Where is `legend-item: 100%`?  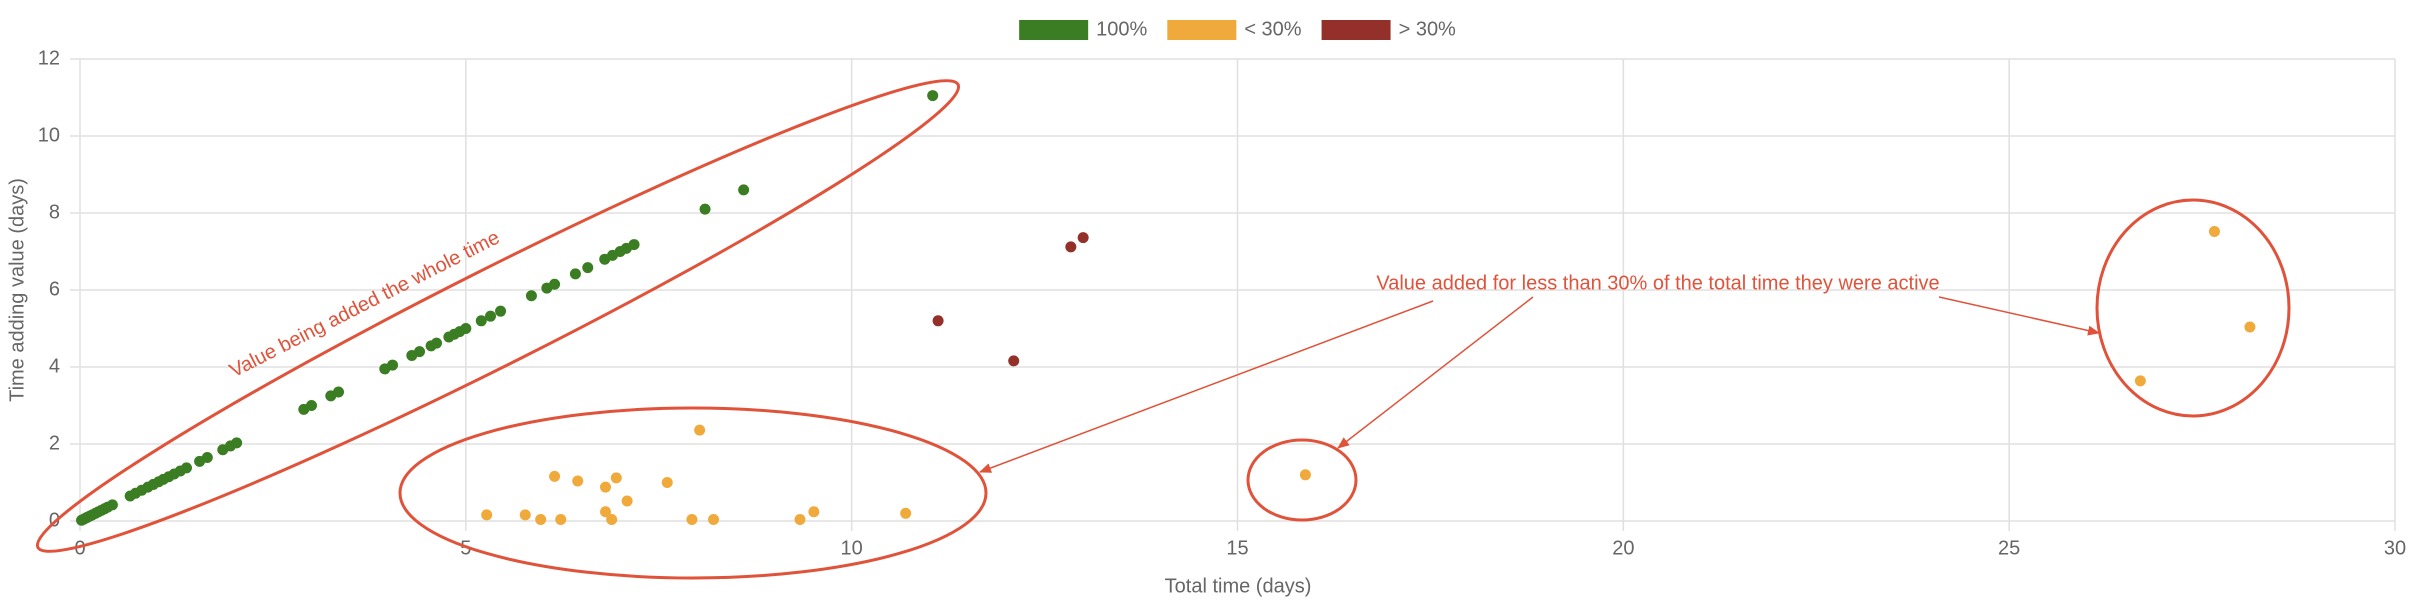 legend-item: 100% is located at coordinates (1083, 29).